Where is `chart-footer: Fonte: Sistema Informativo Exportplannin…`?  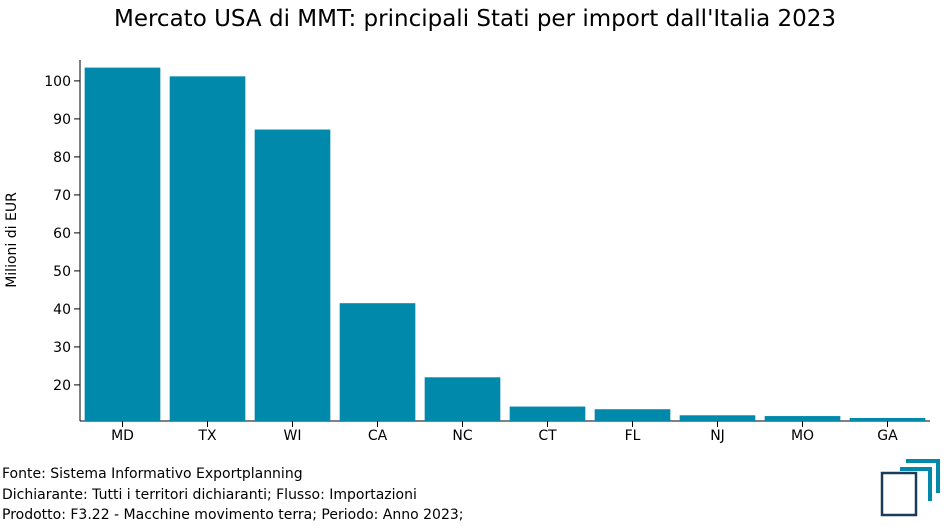 chart-footer: Fonte: Sistema Informativo Exportplannin… is located at coordinates (233, 495).